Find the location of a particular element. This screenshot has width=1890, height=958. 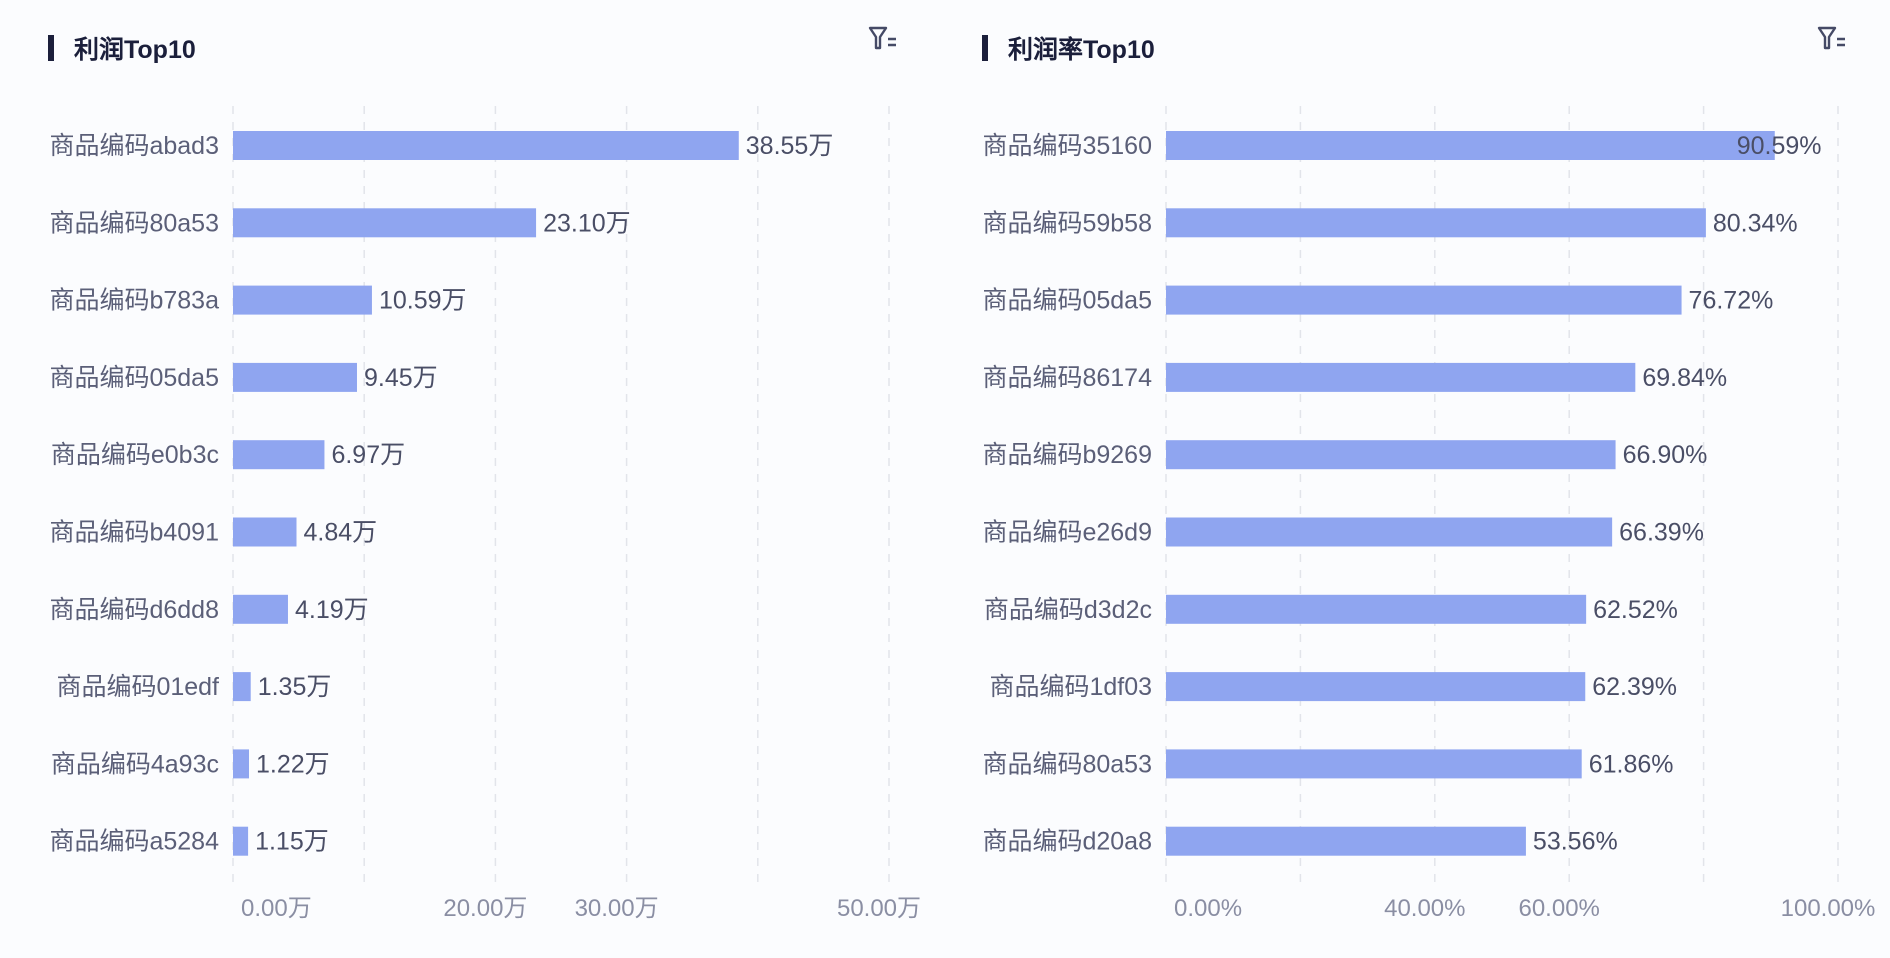

category-label: 商品编码b783a is located at coordinates (134, 301).